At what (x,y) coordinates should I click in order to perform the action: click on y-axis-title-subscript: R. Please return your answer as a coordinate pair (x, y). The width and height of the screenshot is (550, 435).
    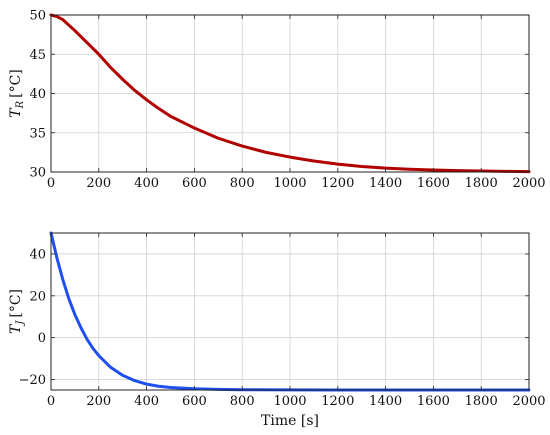
    Looking at the image, I should click on (20, 104).